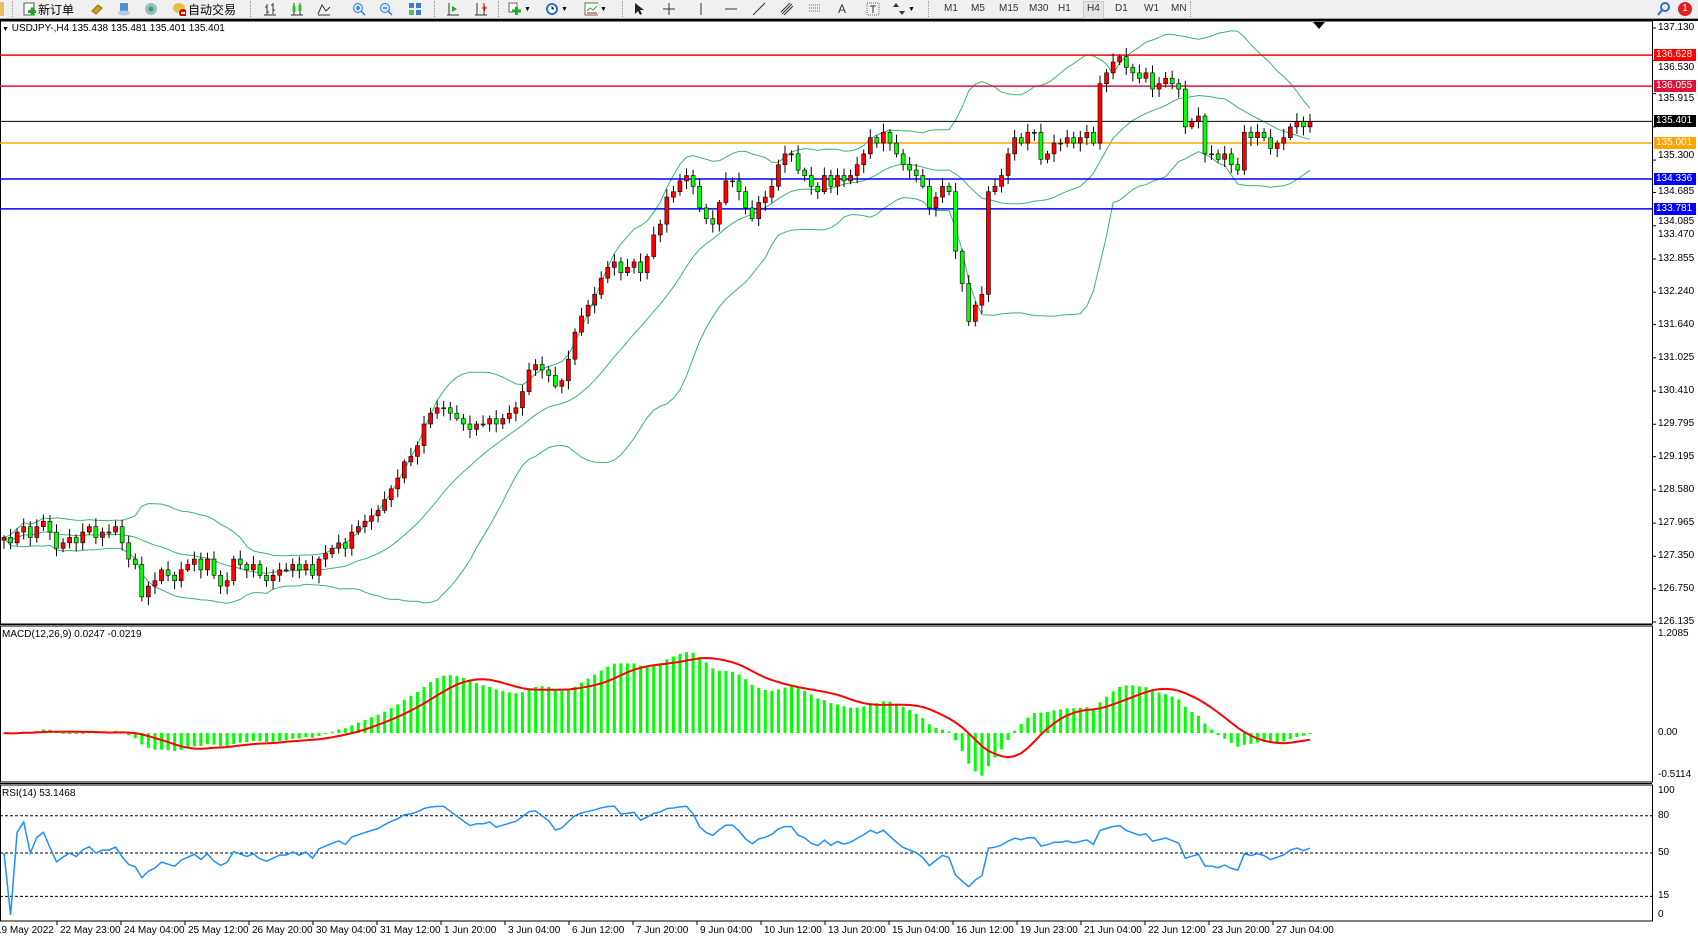 Image resolution: width=1698 pixels, height=941 pixels. Describe the element at coordinates (151, 9) in the screenshot. I see `navigator-button` at that location.